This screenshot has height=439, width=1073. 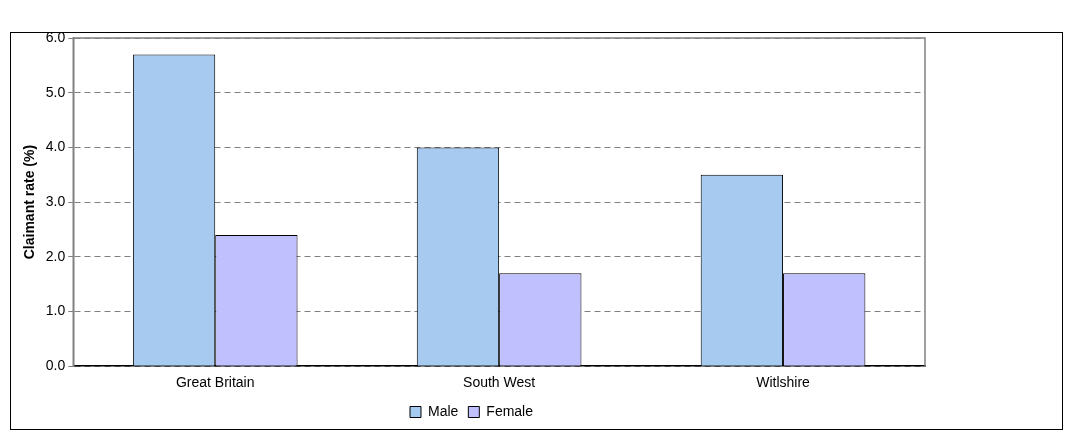 What do you see at coordinates (215, 382) in the screenshot?
I see `x-tick-label: Great Britain` at bounding box center [215, 382].